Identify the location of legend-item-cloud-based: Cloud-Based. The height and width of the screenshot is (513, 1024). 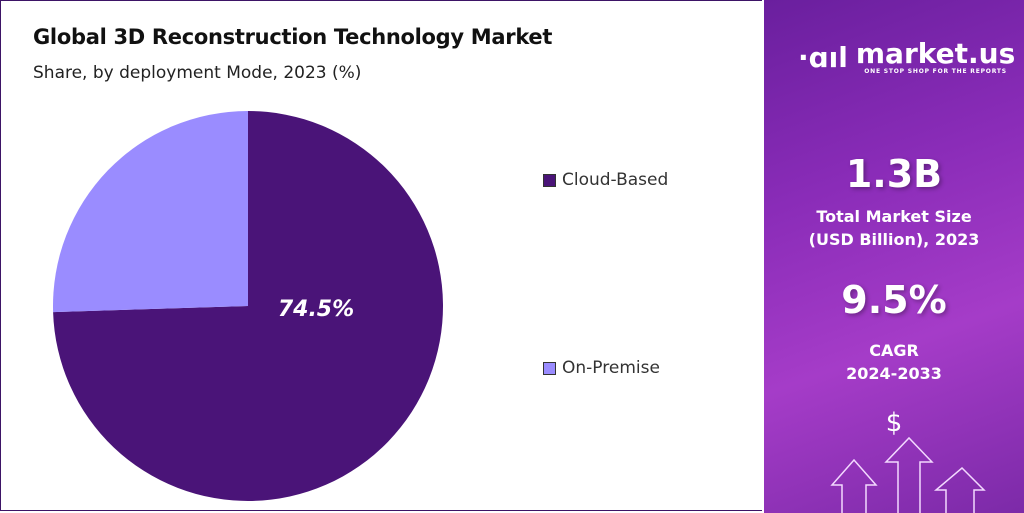
(605, 180).